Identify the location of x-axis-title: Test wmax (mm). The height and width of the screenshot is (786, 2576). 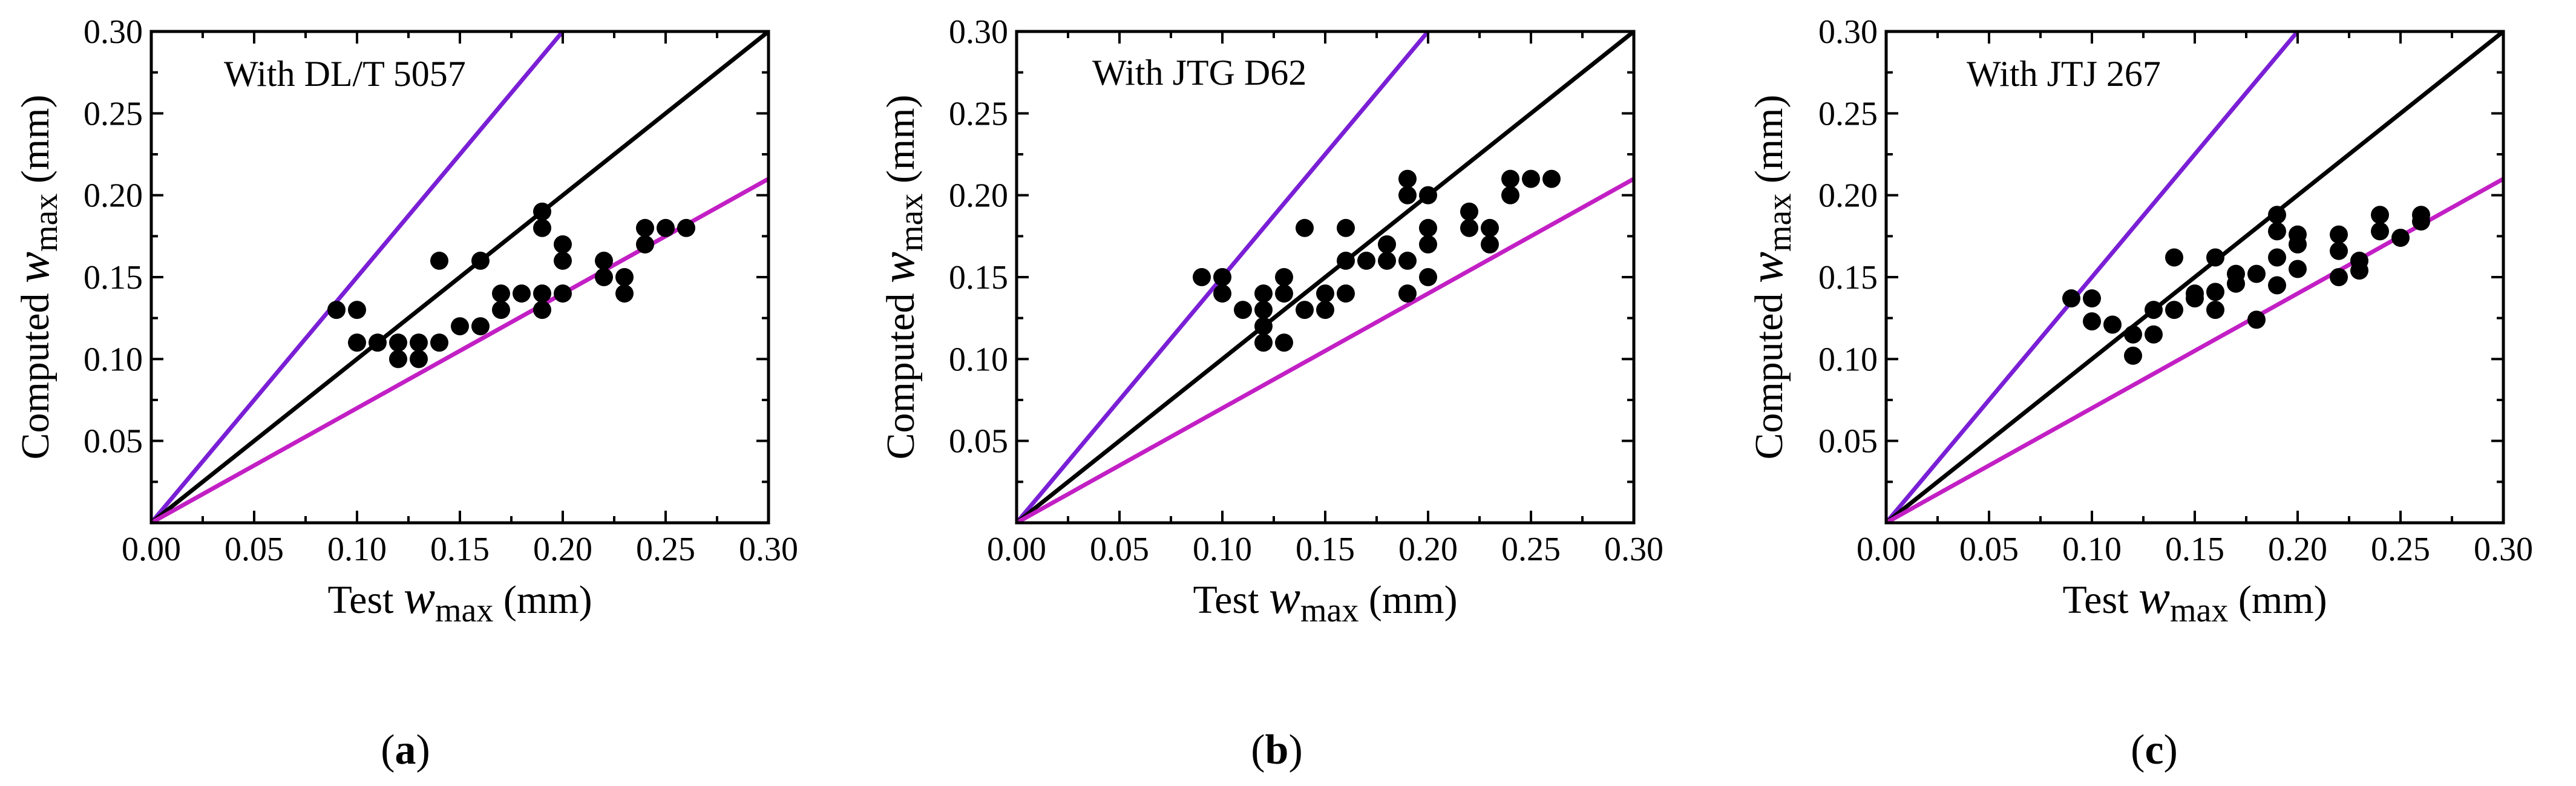
(2194, 600).